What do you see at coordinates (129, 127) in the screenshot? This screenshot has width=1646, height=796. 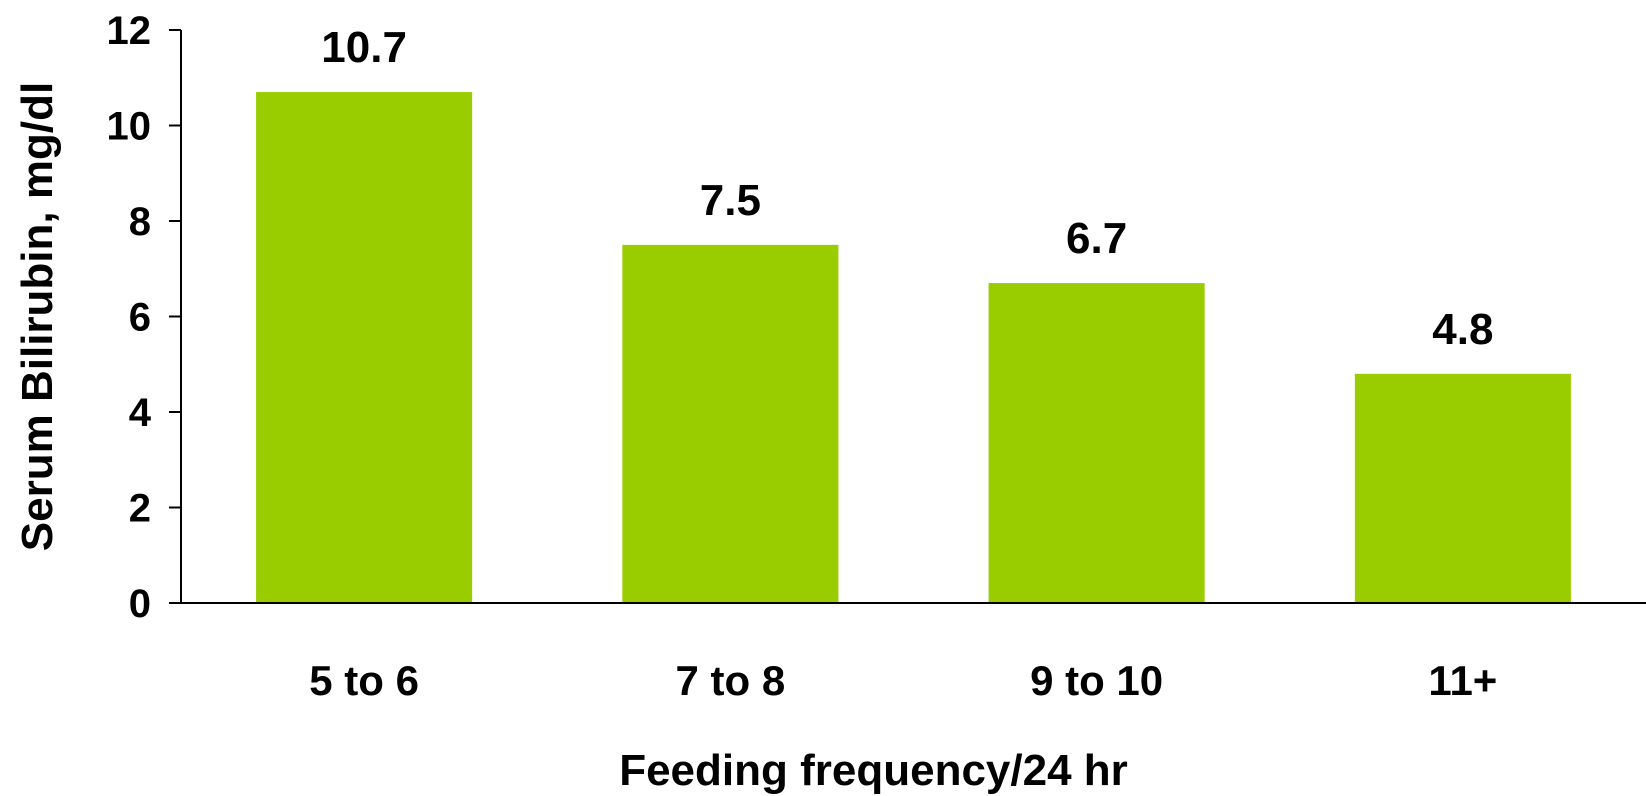 I see `y-tick-label: 10` at bounding box center [129, 127].